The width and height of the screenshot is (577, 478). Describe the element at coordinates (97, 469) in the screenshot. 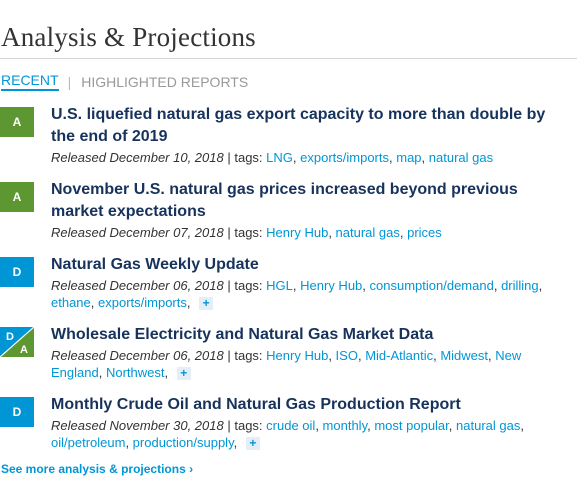

I see `see-more-link: See more analysis & projections ›` at that location.